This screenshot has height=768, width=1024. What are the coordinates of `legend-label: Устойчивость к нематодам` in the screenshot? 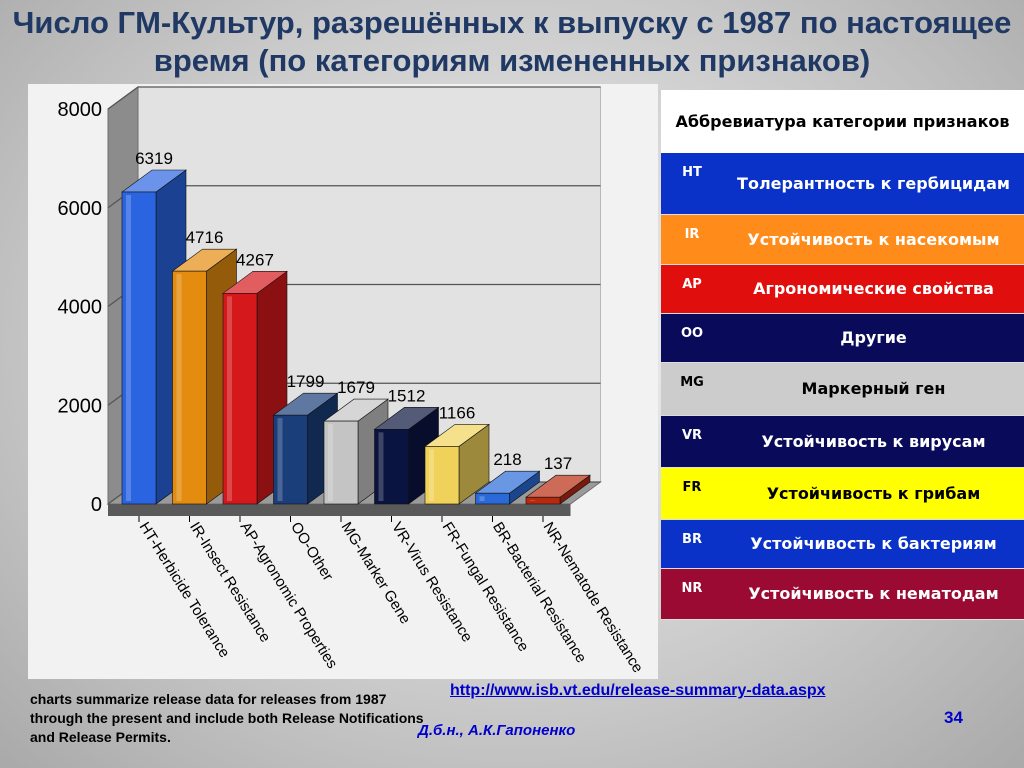 It's located at (873, 594).